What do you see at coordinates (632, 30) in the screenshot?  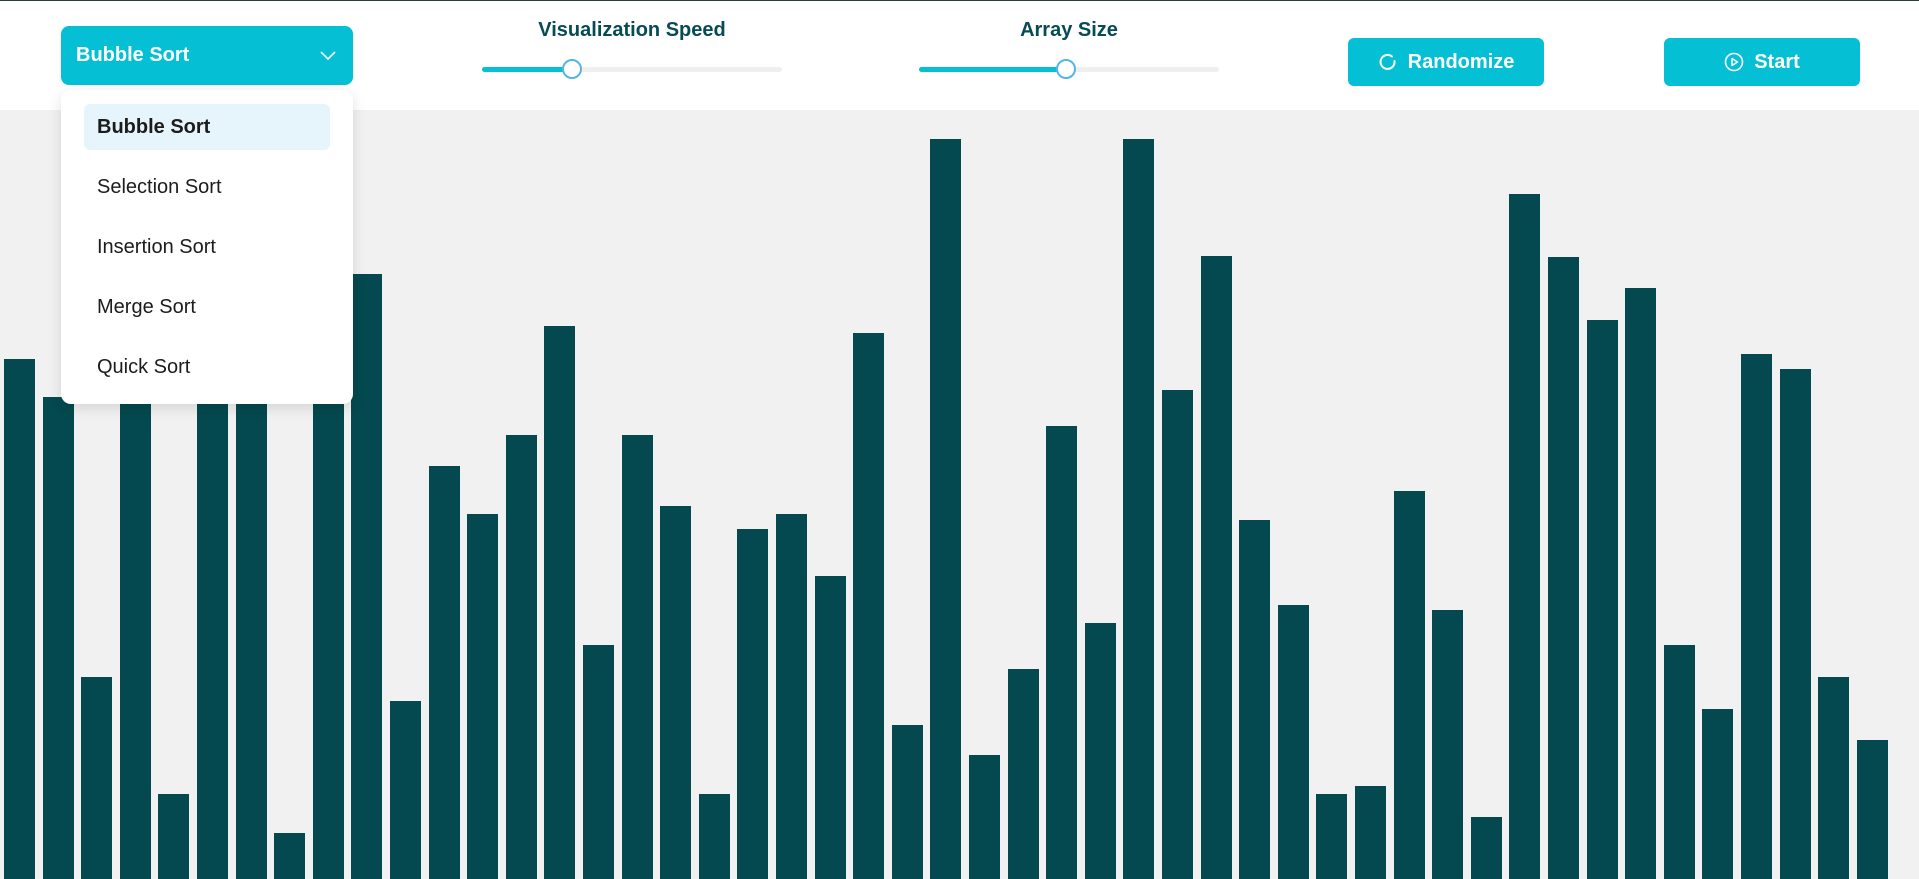 I see `speed-slider-label: Visualization Speed` at bounding box center [632, 30].